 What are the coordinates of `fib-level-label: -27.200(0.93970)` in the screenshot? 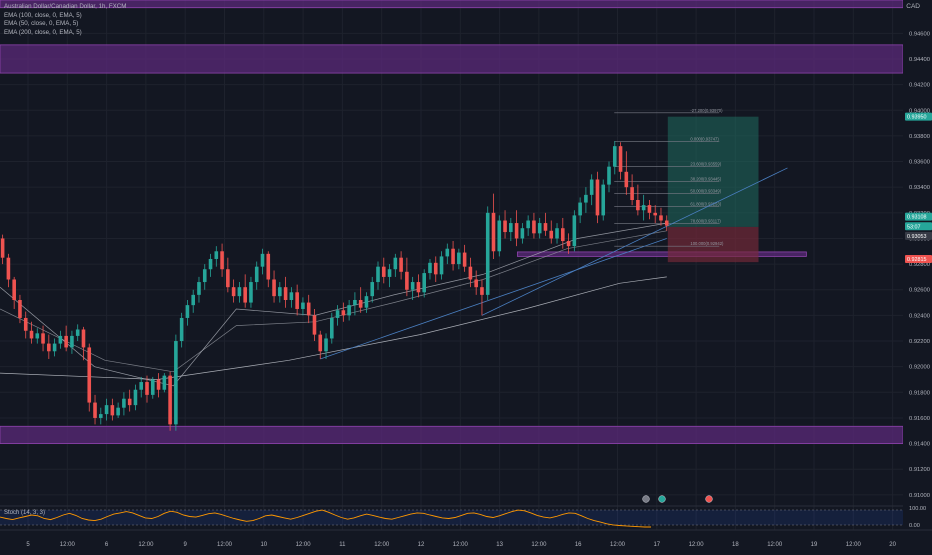 It's located at (706, 110).